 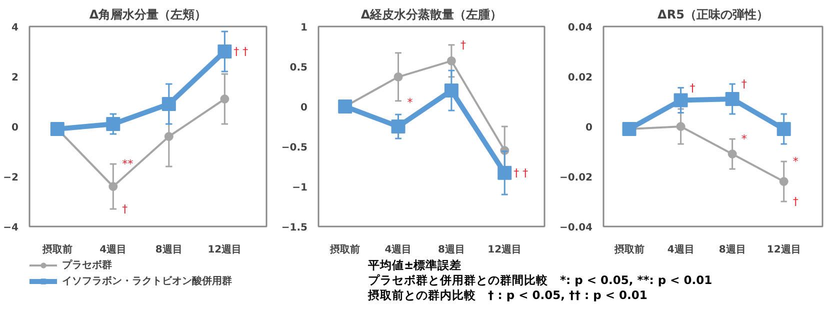 What do you see at coordinates (300, 188) in the screenshot?
I see `y-tick-label: −1` at bounding box center [300, 188].